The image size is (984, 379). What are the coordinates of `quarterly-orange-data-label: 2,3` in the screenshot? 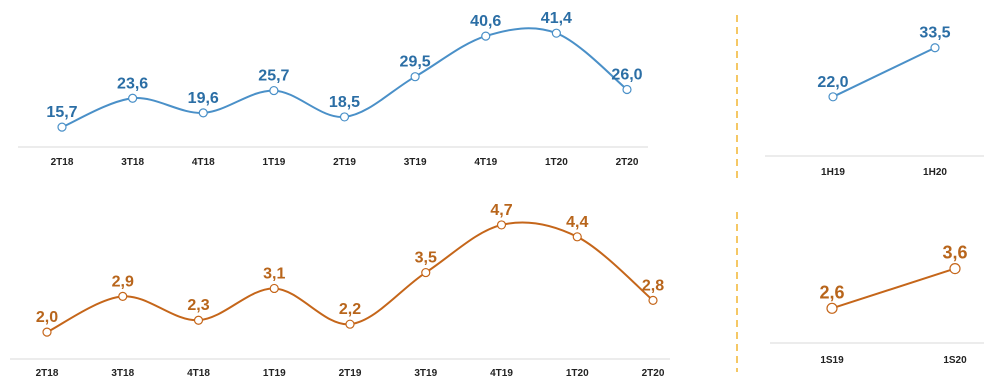 It's located at (198, 305).